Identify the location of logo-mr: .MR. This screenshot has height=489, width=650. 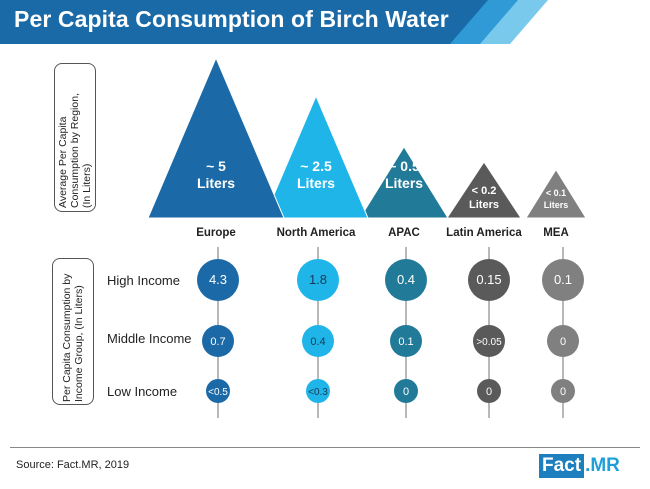
(602, 465).